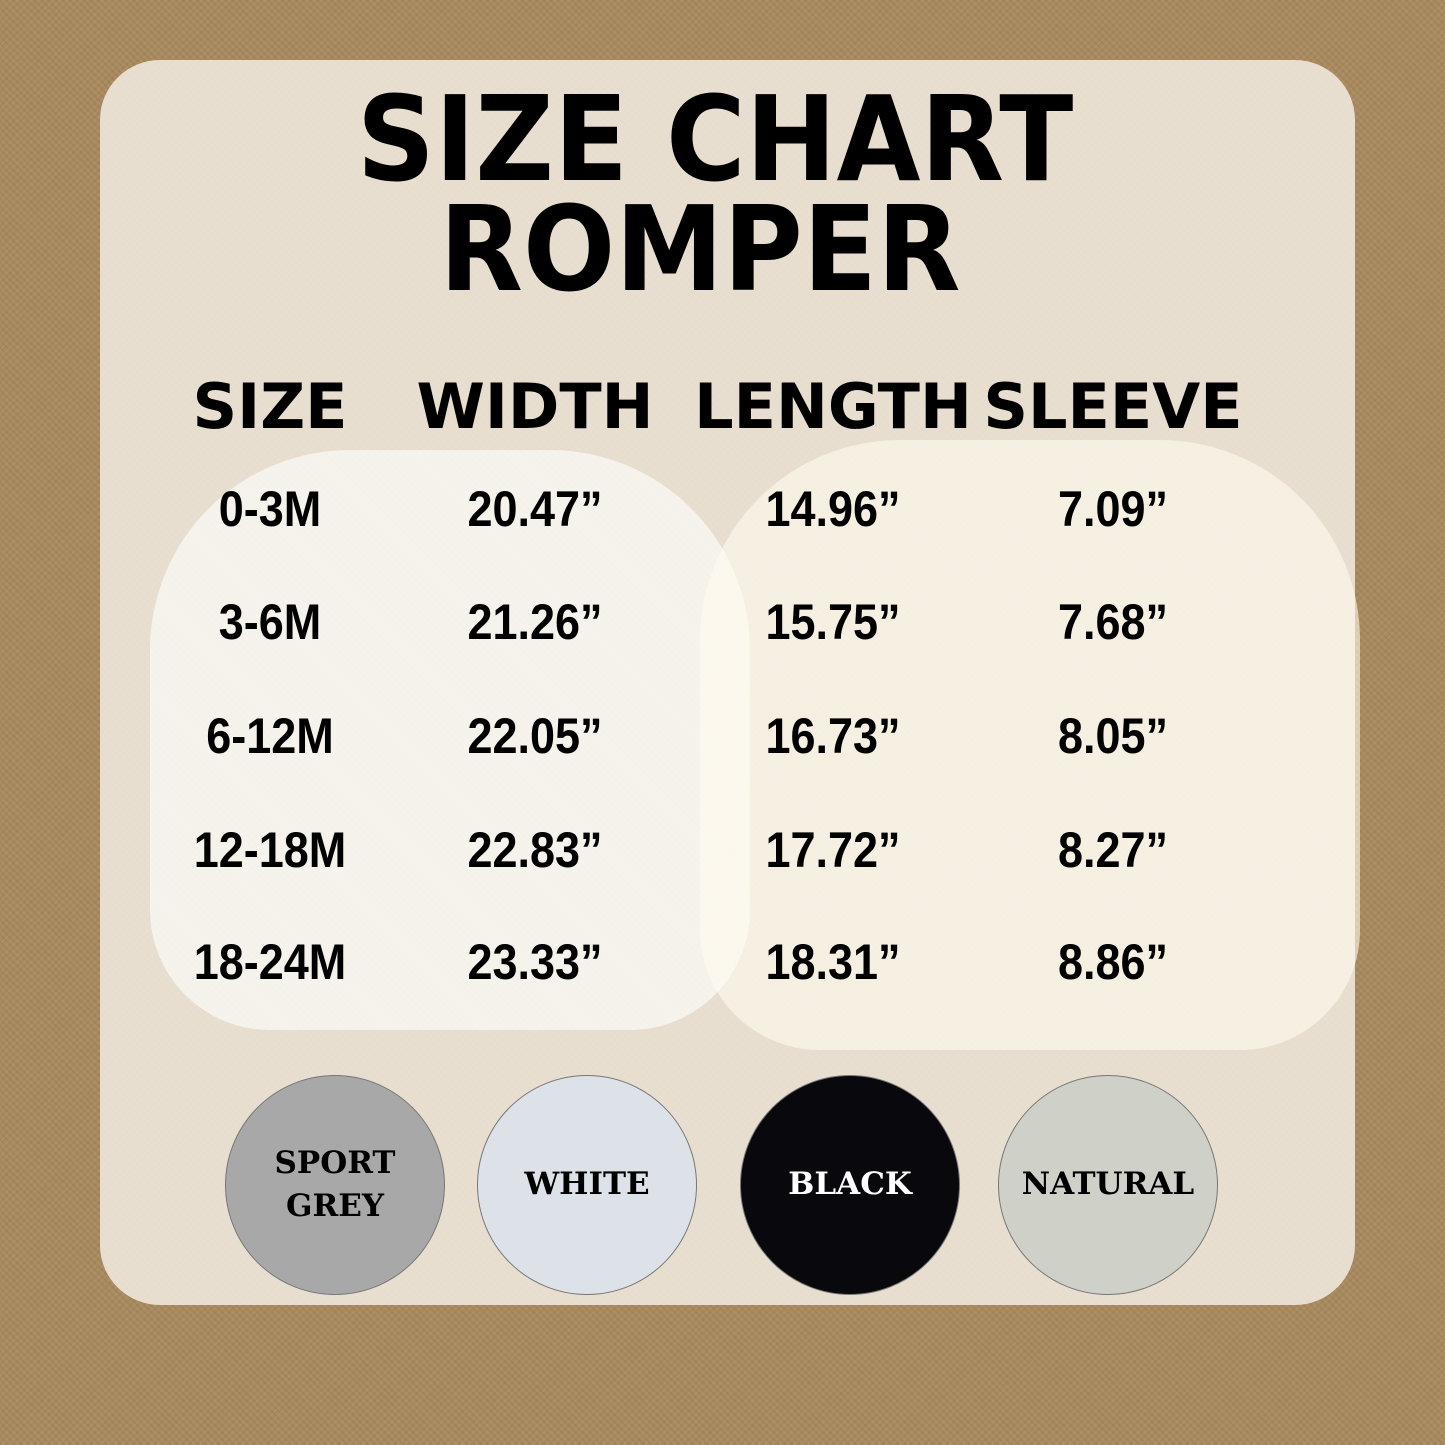 This screenshot has width=1445, height=1445. I want to click on table-cell: 18.31”, so click(833, 962).